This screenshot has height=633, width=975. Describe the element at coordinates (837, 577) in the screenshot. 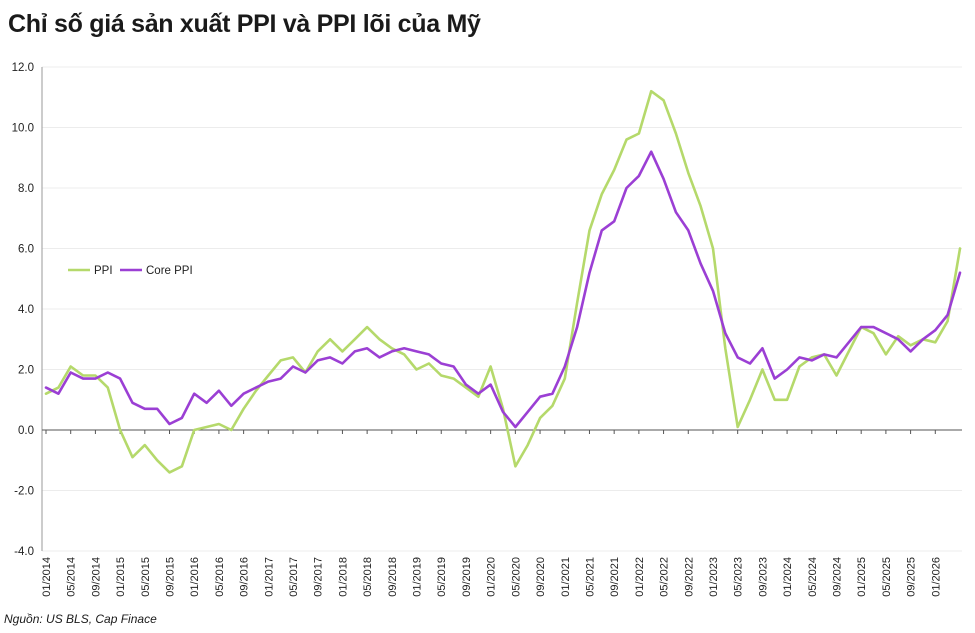

I see `x-tick-label: 09/2024` at that location.